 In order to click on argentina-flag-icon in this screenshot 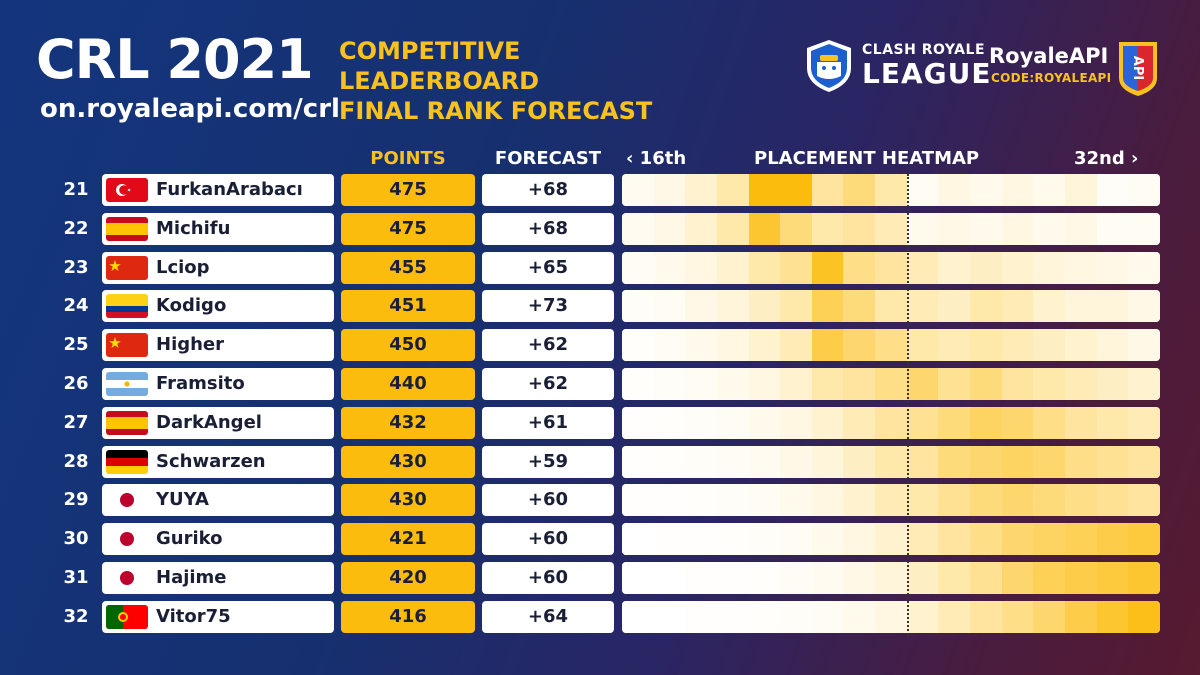, I will do `click(127, 384)`.